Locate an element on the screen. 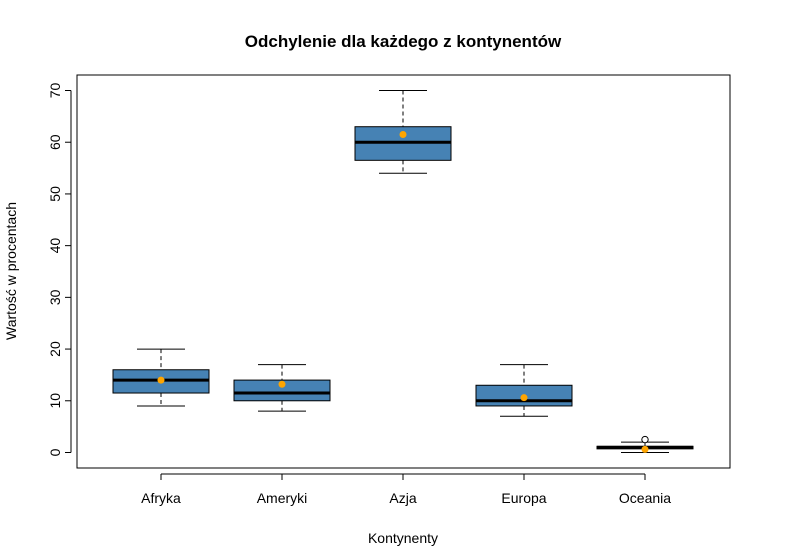  box-oceania is located at coordinates (645, 444).